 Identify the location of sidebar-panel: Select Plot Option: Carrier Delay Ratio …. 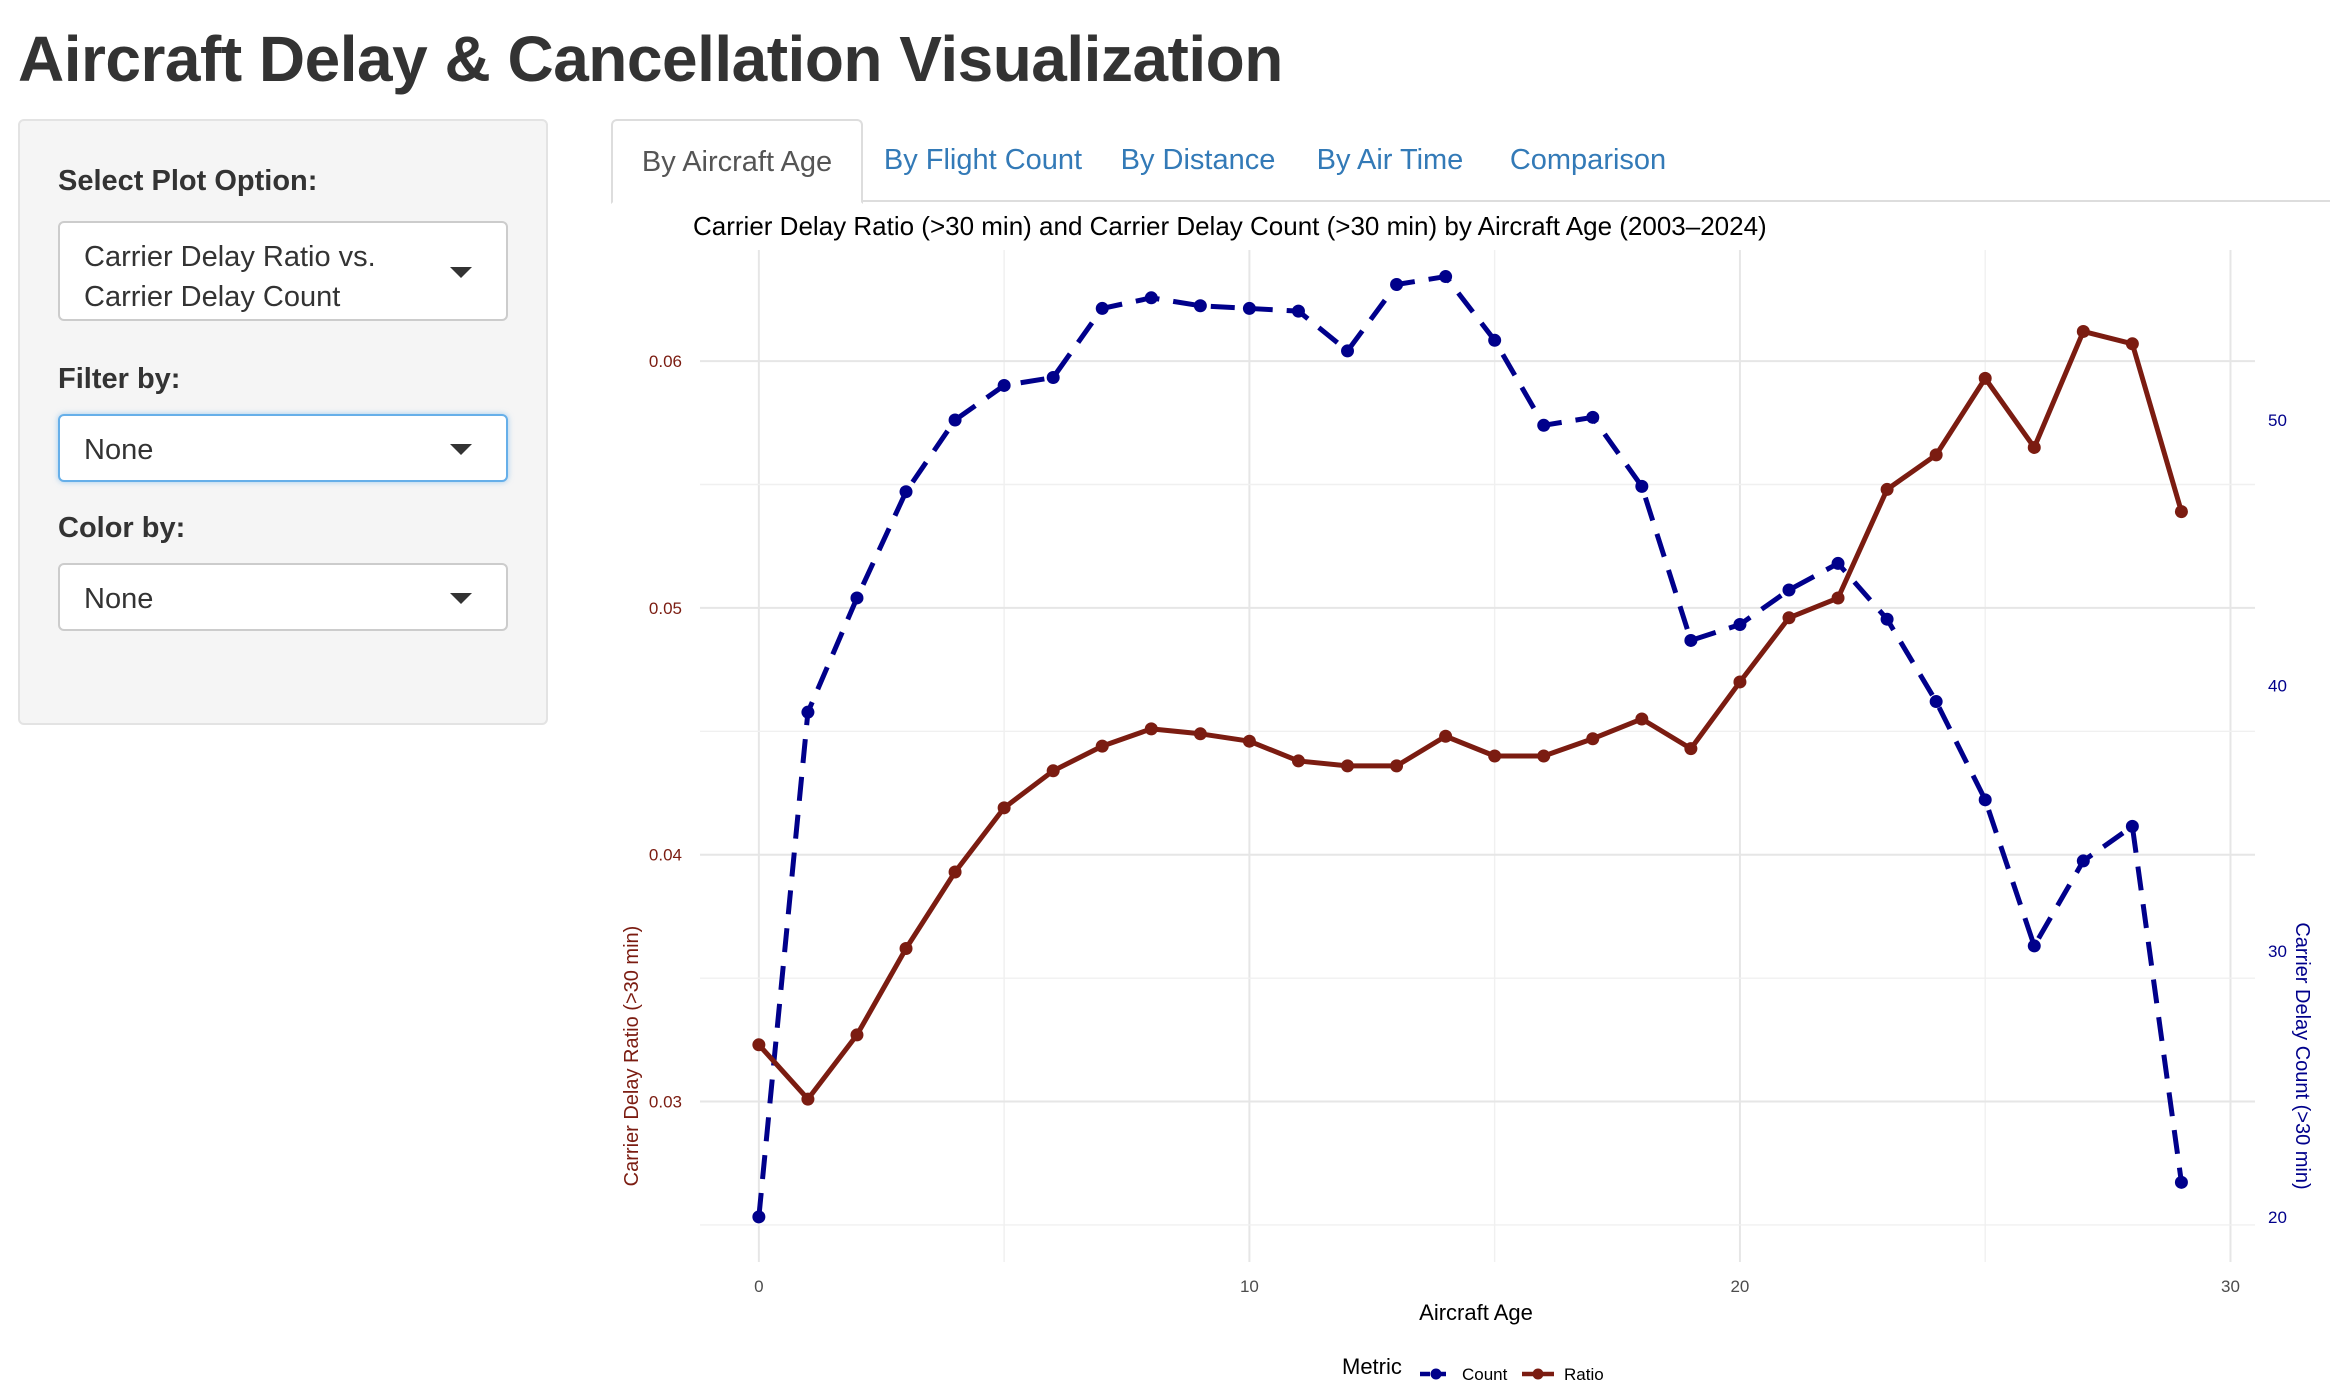
(283, 422).